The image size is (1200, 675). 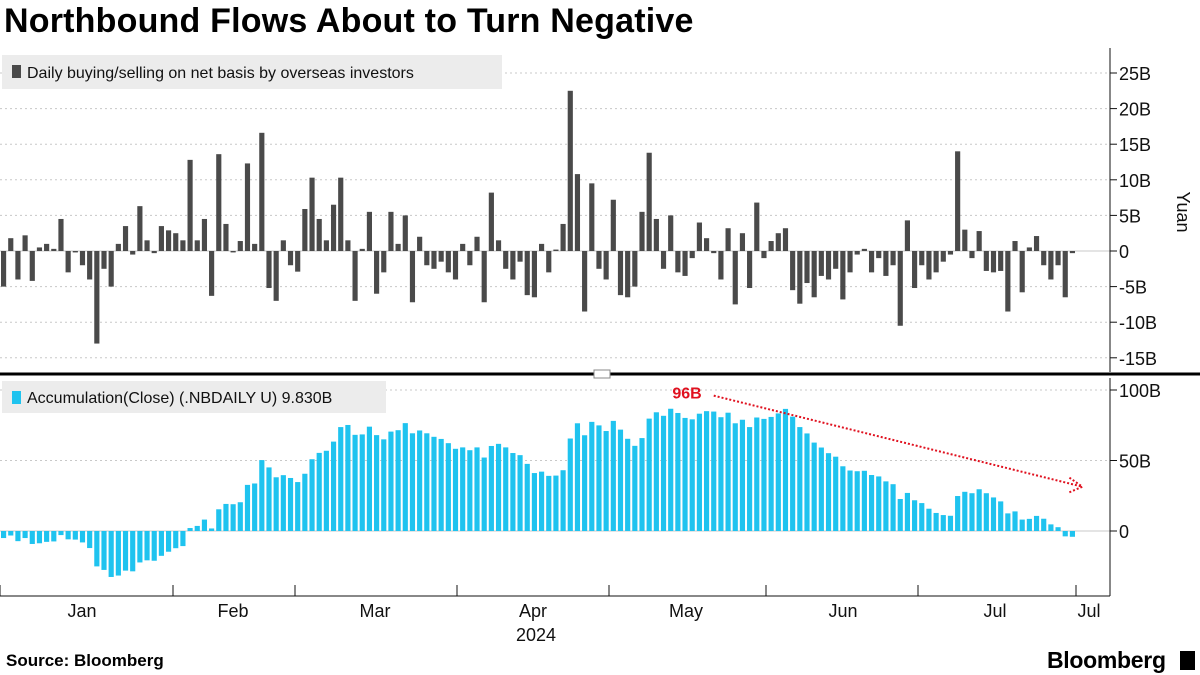 I want to click on top-tick-label: 20B, so click(x=1135, y=110).